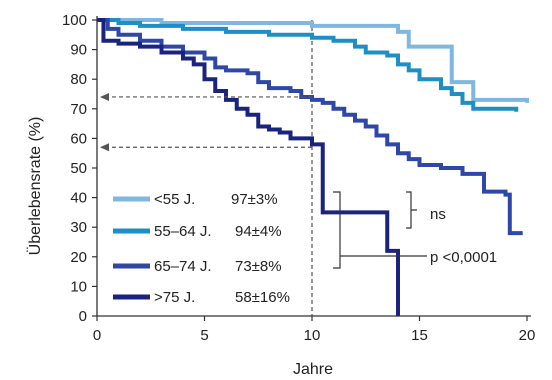  I want to click on y-tick-label: 50, so click(78, 168).